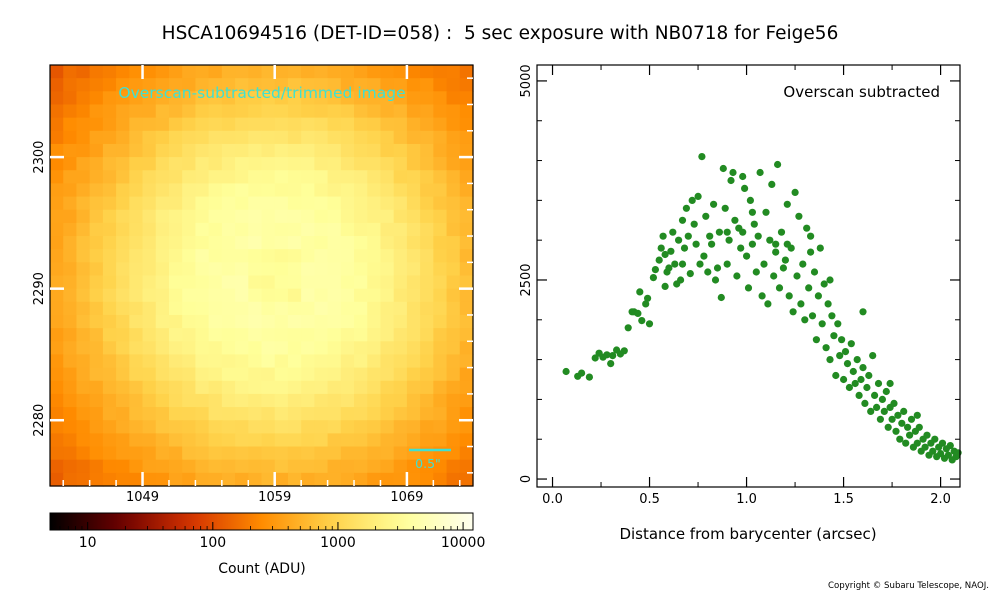  What do you see at coordinates (338, 543) in the screenshot?
I see `colorbar-tick-label: 1000` at bounding box center [338, 543].